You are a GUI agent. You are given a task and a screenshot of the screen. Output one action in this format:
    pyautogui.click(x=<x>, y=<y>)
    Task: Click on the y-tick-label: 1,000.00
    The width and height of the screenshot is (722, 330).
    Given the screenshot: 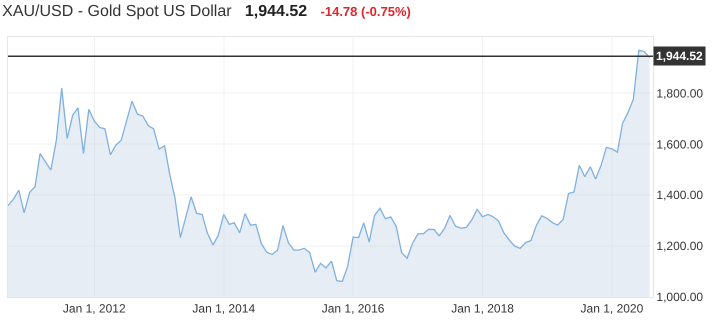 What is the action you would take?
    pyautogui.click(x=680, y=297)
    